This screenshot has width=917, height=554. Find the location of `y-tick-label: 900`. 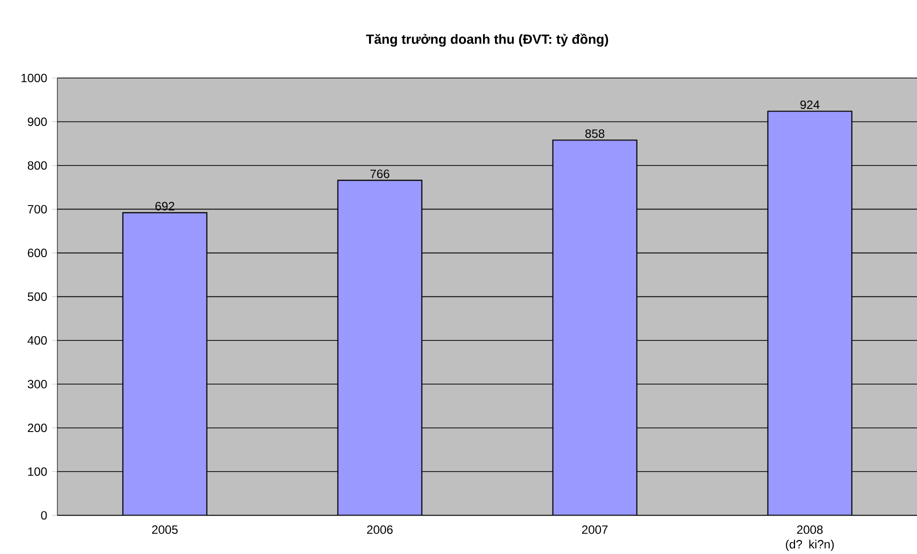

y-tick-label: 900 is located at coordinates (37, 121).